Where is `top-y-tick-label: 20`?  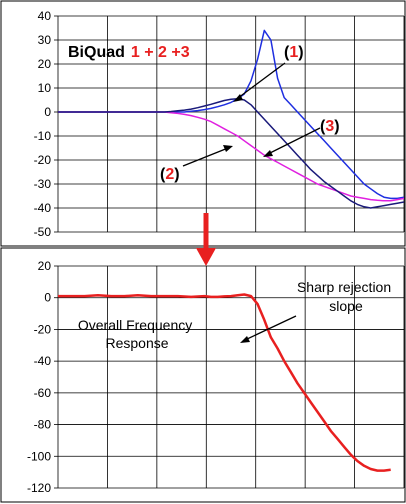
top-y-tick-label: 20 is located at coordinates (45, 64).